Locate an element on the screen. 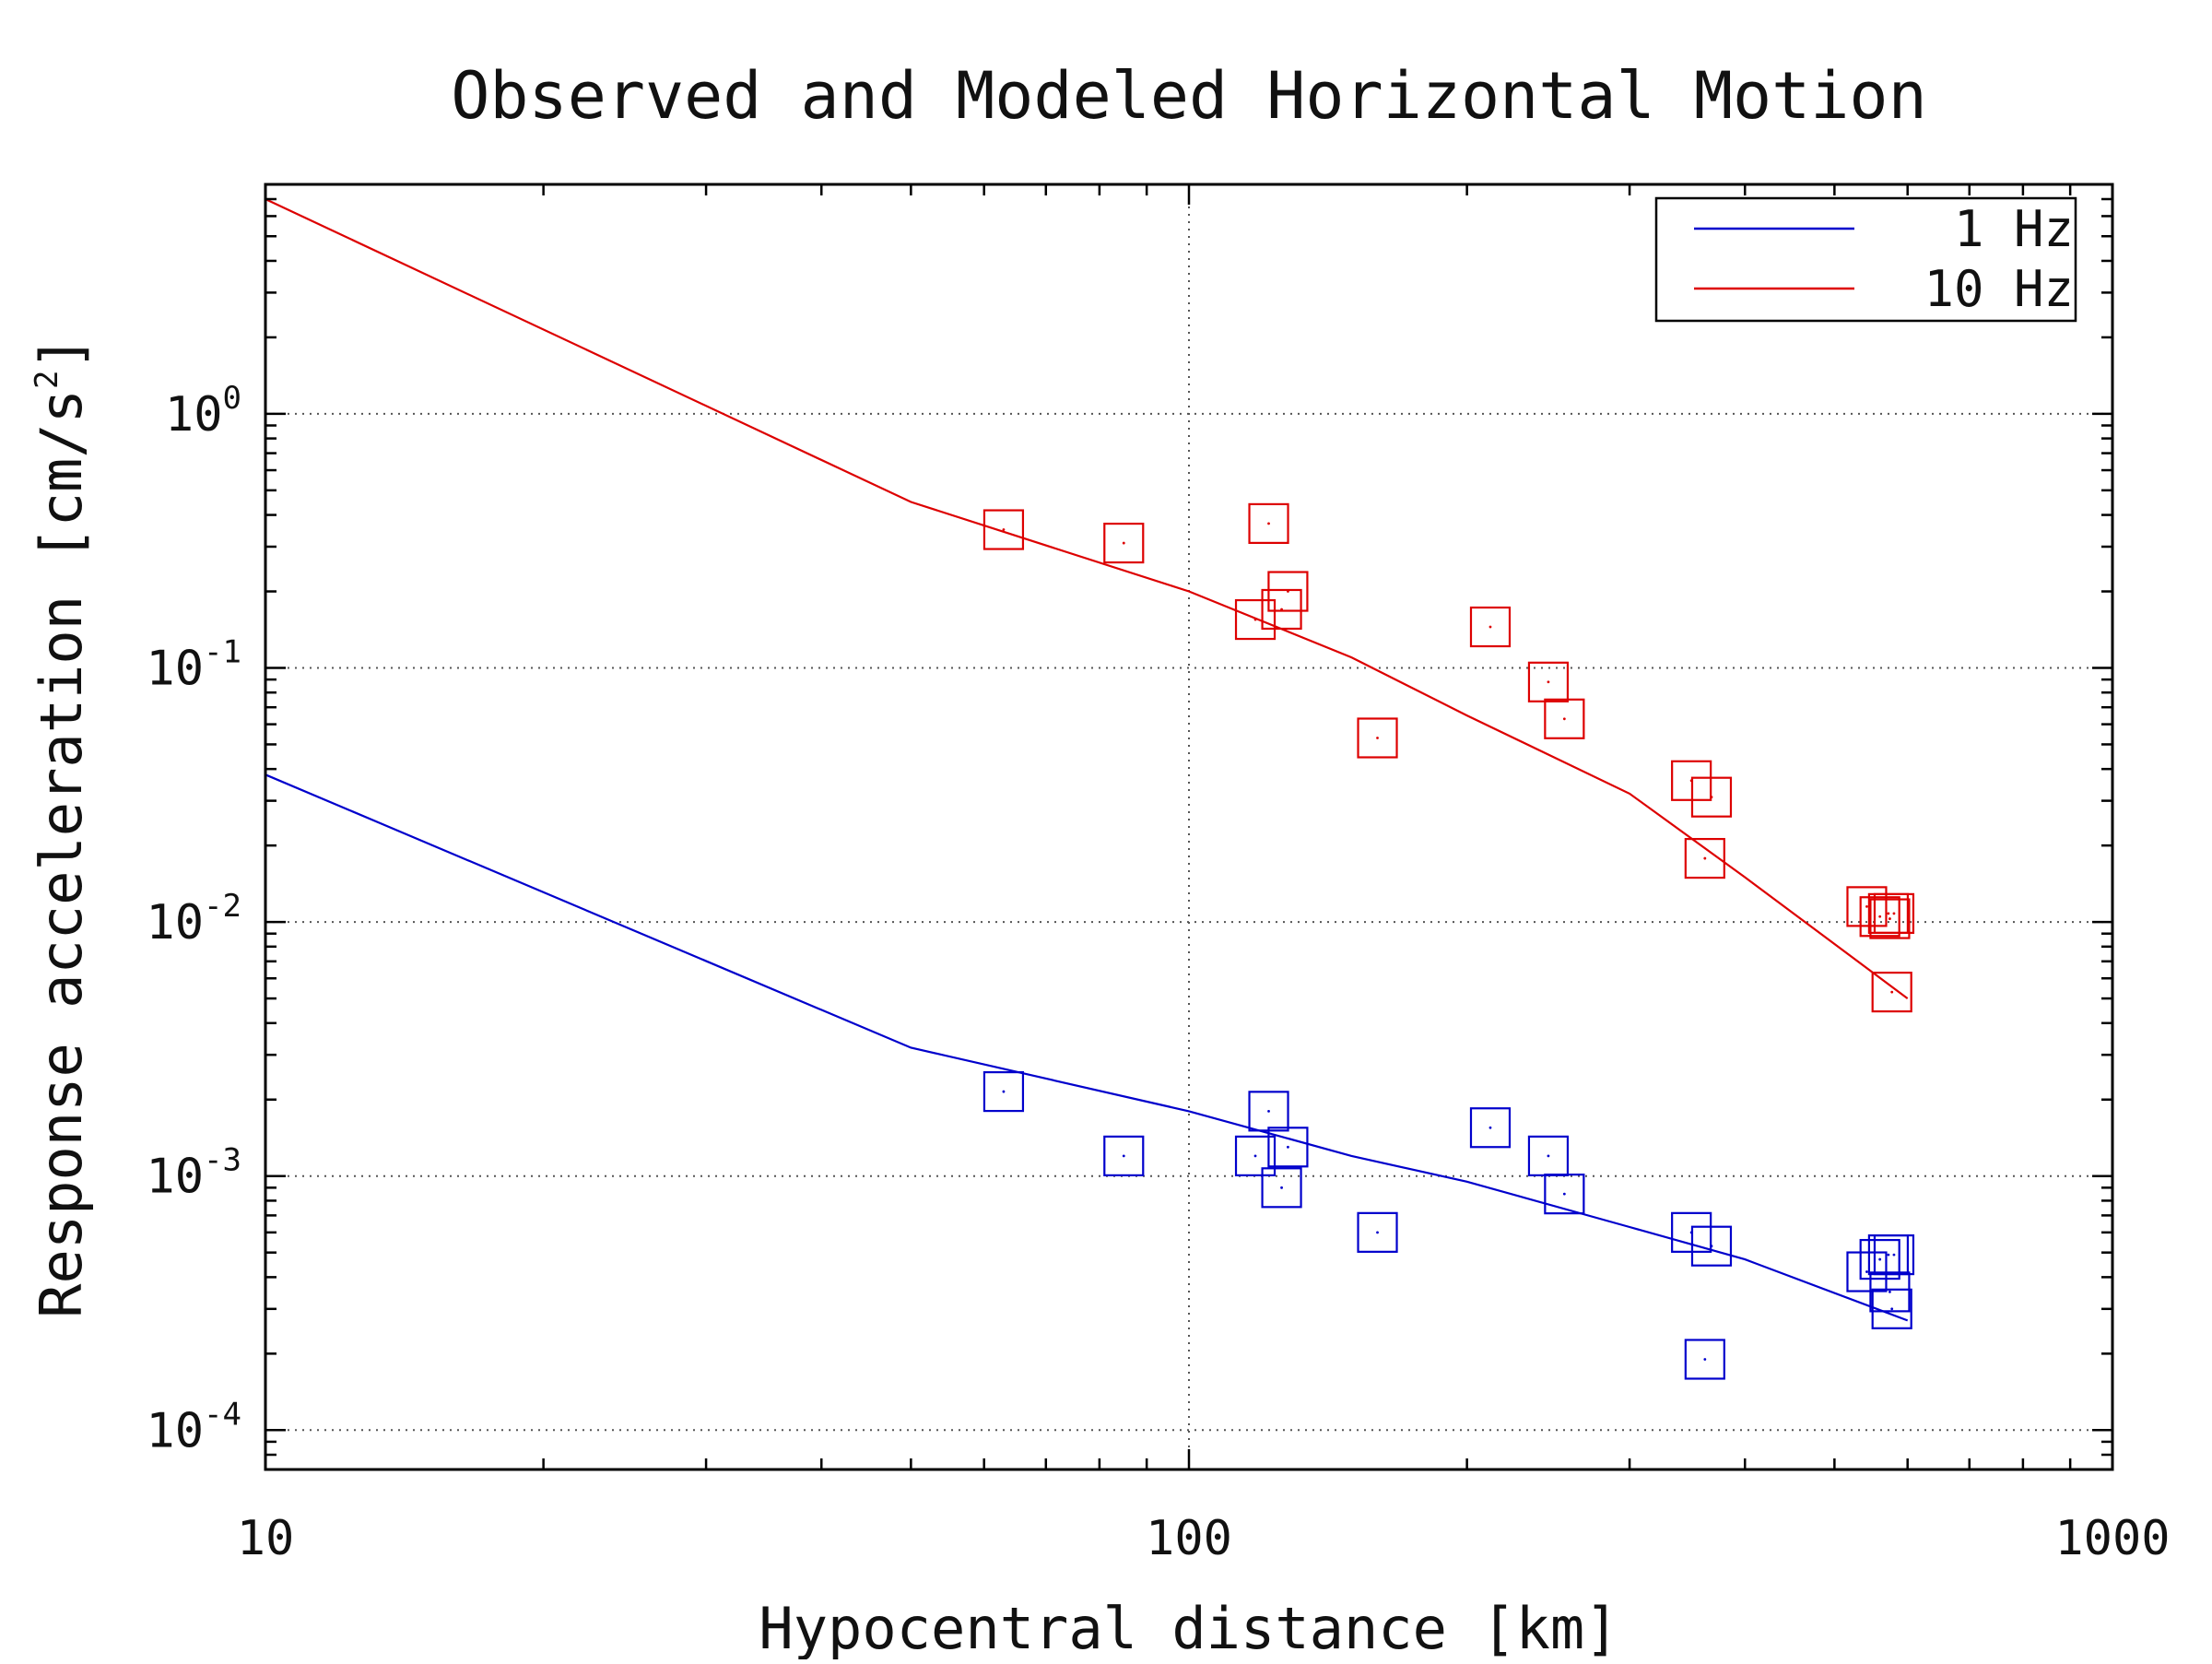 The width and height of the screenshot is (2212, 1664). x-tick-label: 1000 is located at coordinates (2112, 1538).